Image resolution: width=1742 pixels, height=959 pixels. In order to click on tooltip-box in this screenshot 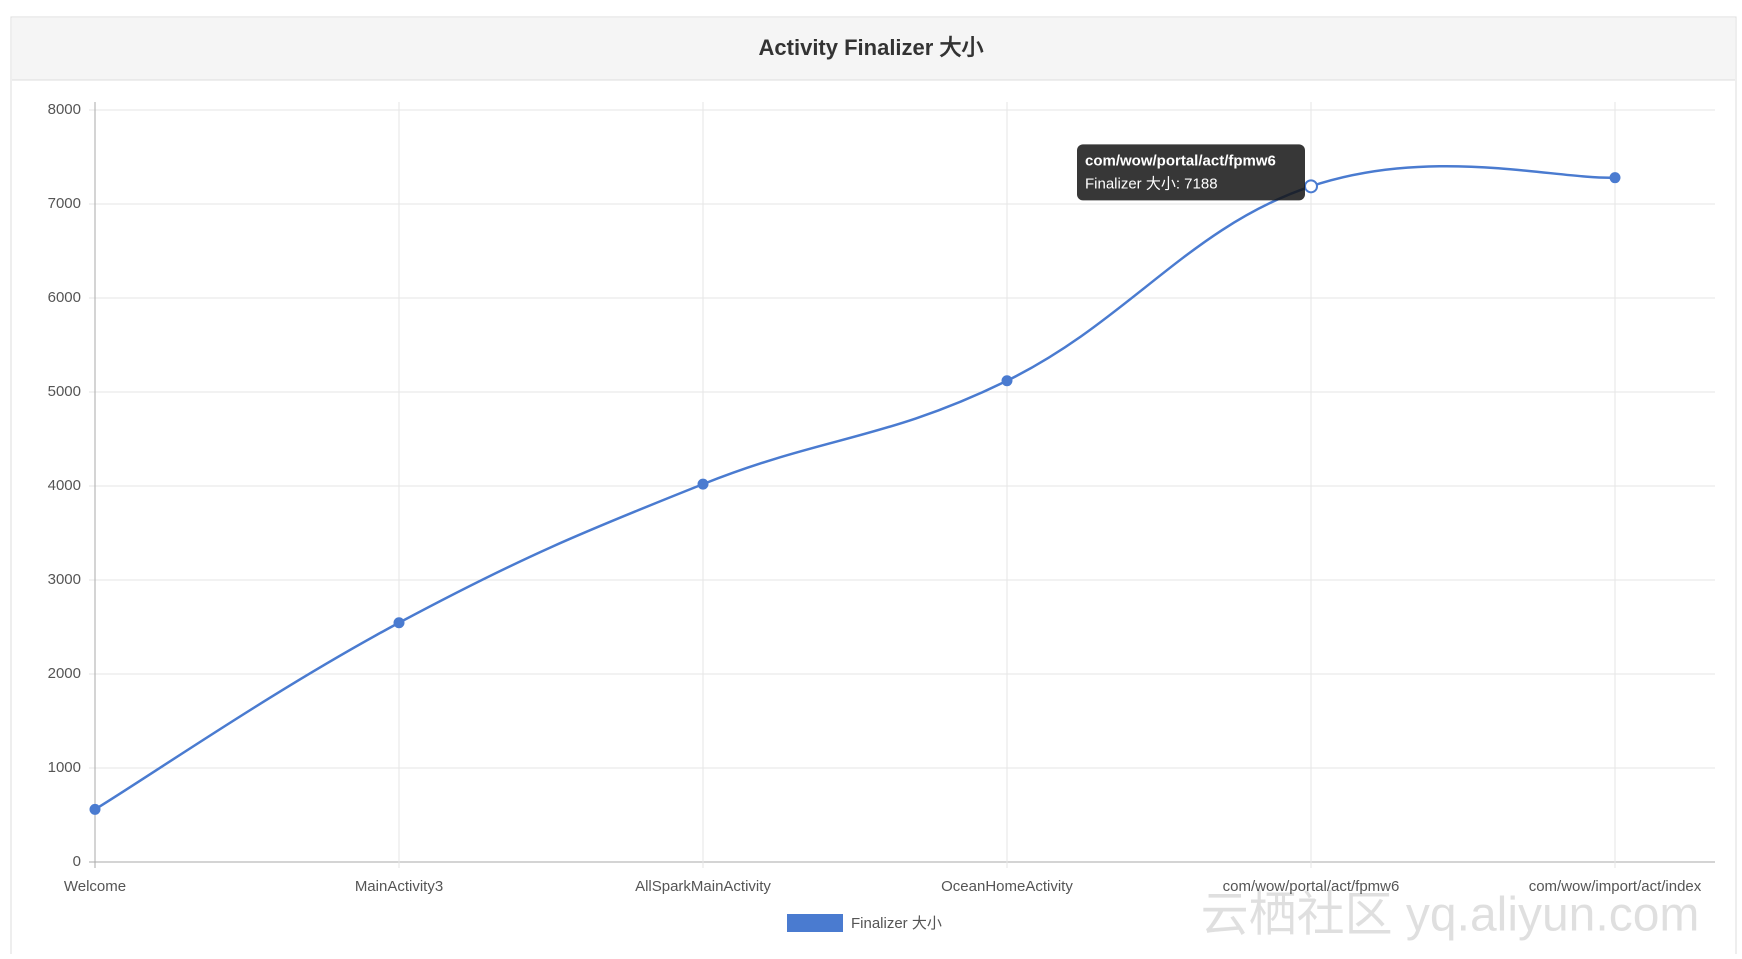, I will do `click(1191, 172)`.